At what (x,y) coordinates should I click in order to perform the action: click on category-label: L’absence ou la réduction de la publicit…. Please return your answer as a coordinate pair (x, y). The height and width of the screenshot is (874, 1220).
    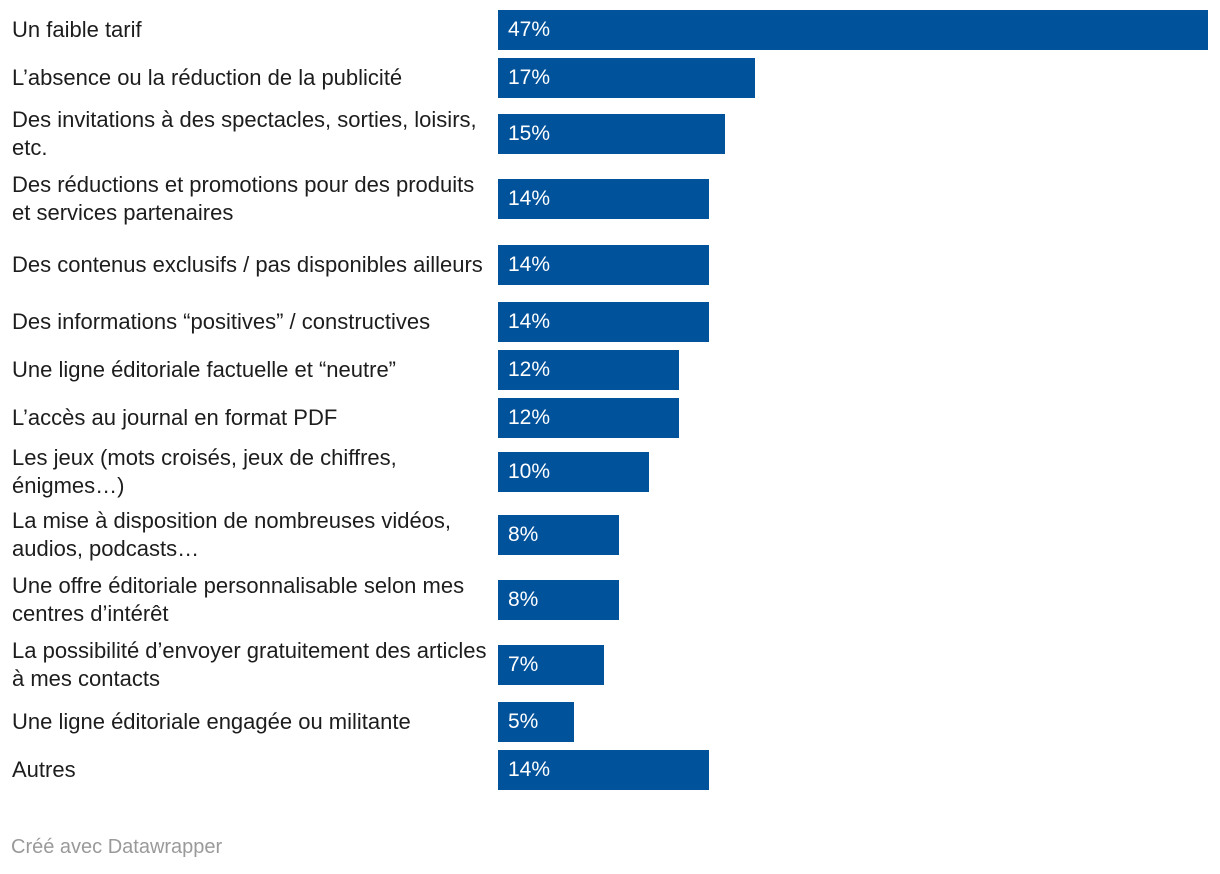
    Looking at the image, I should click on (207, 77).